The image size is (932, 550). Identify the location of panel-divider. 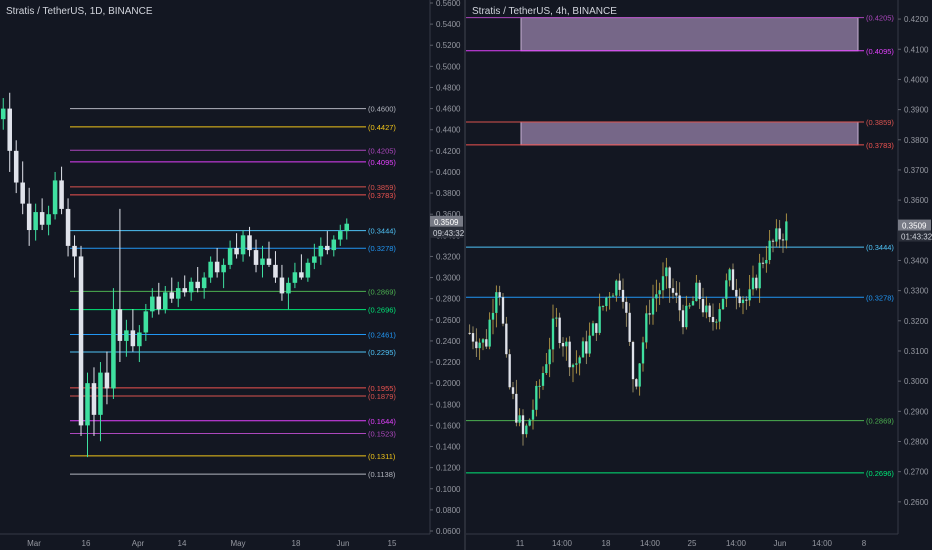
(465, 275).